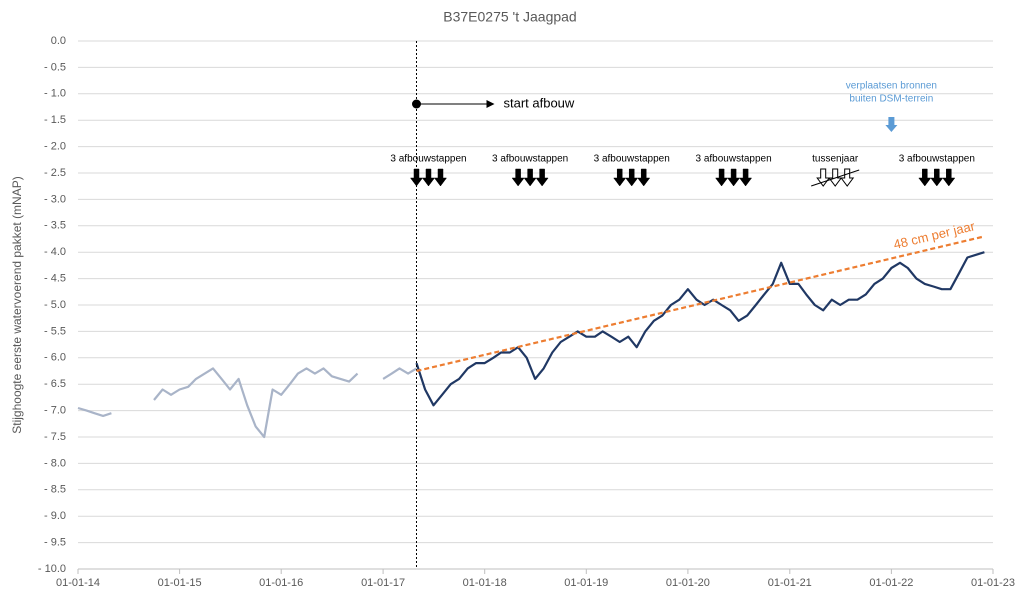  Describe the element at coordinates (891, 86) in the screenshot. I see `notice-label: verplaatsen bronnen` at that location.